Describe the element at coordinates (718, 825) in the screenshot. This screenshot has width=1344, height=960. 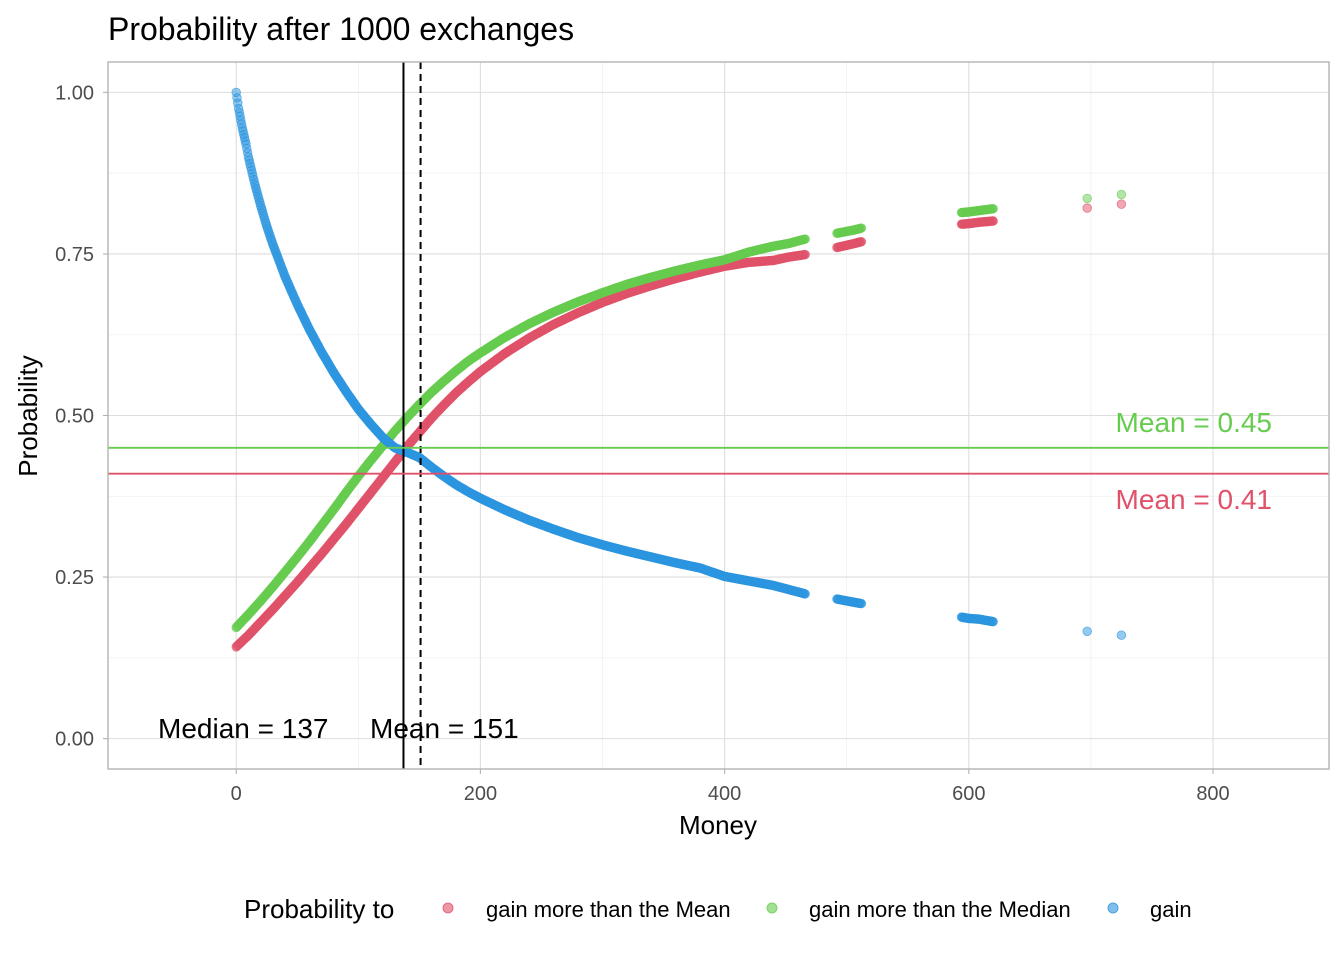
I see `x-axis-title: Money` at that location.